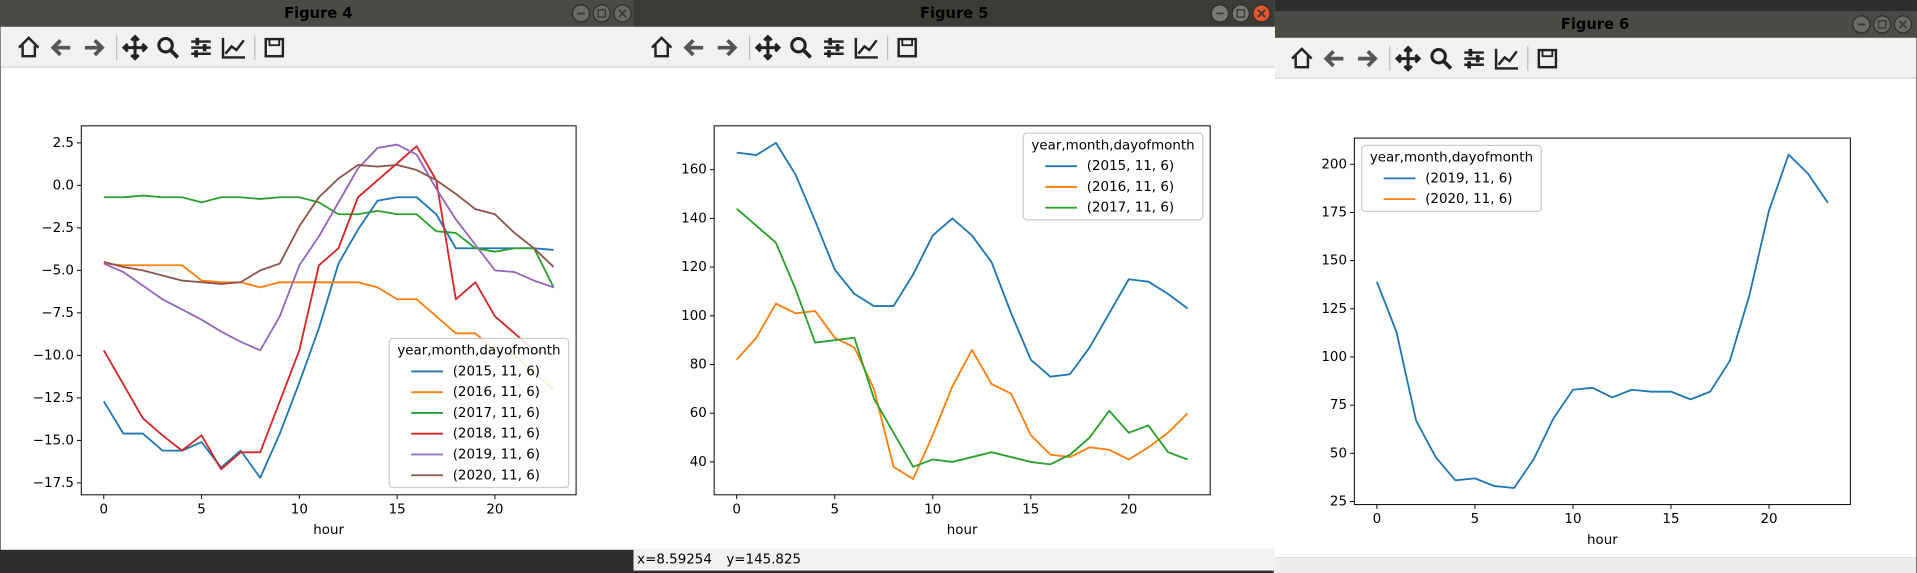 The image size is (1917, 573). Describe the element at coordinates (694, 316) in the screenshot. I see `y-tick-label: 100` at that location.